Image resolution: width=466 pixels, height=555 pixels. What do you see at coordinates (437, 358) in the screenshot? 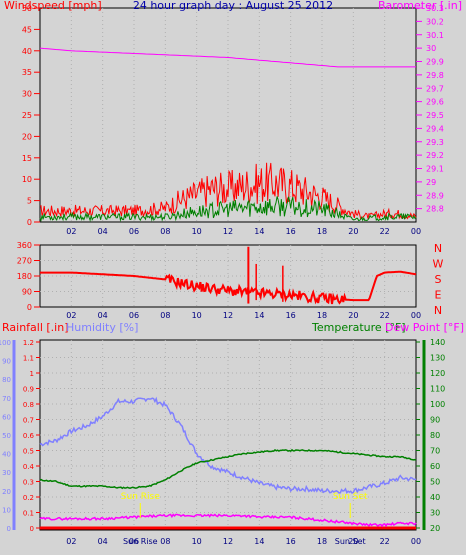
I see `tick-label: 130` at bounding box center [437, 358].